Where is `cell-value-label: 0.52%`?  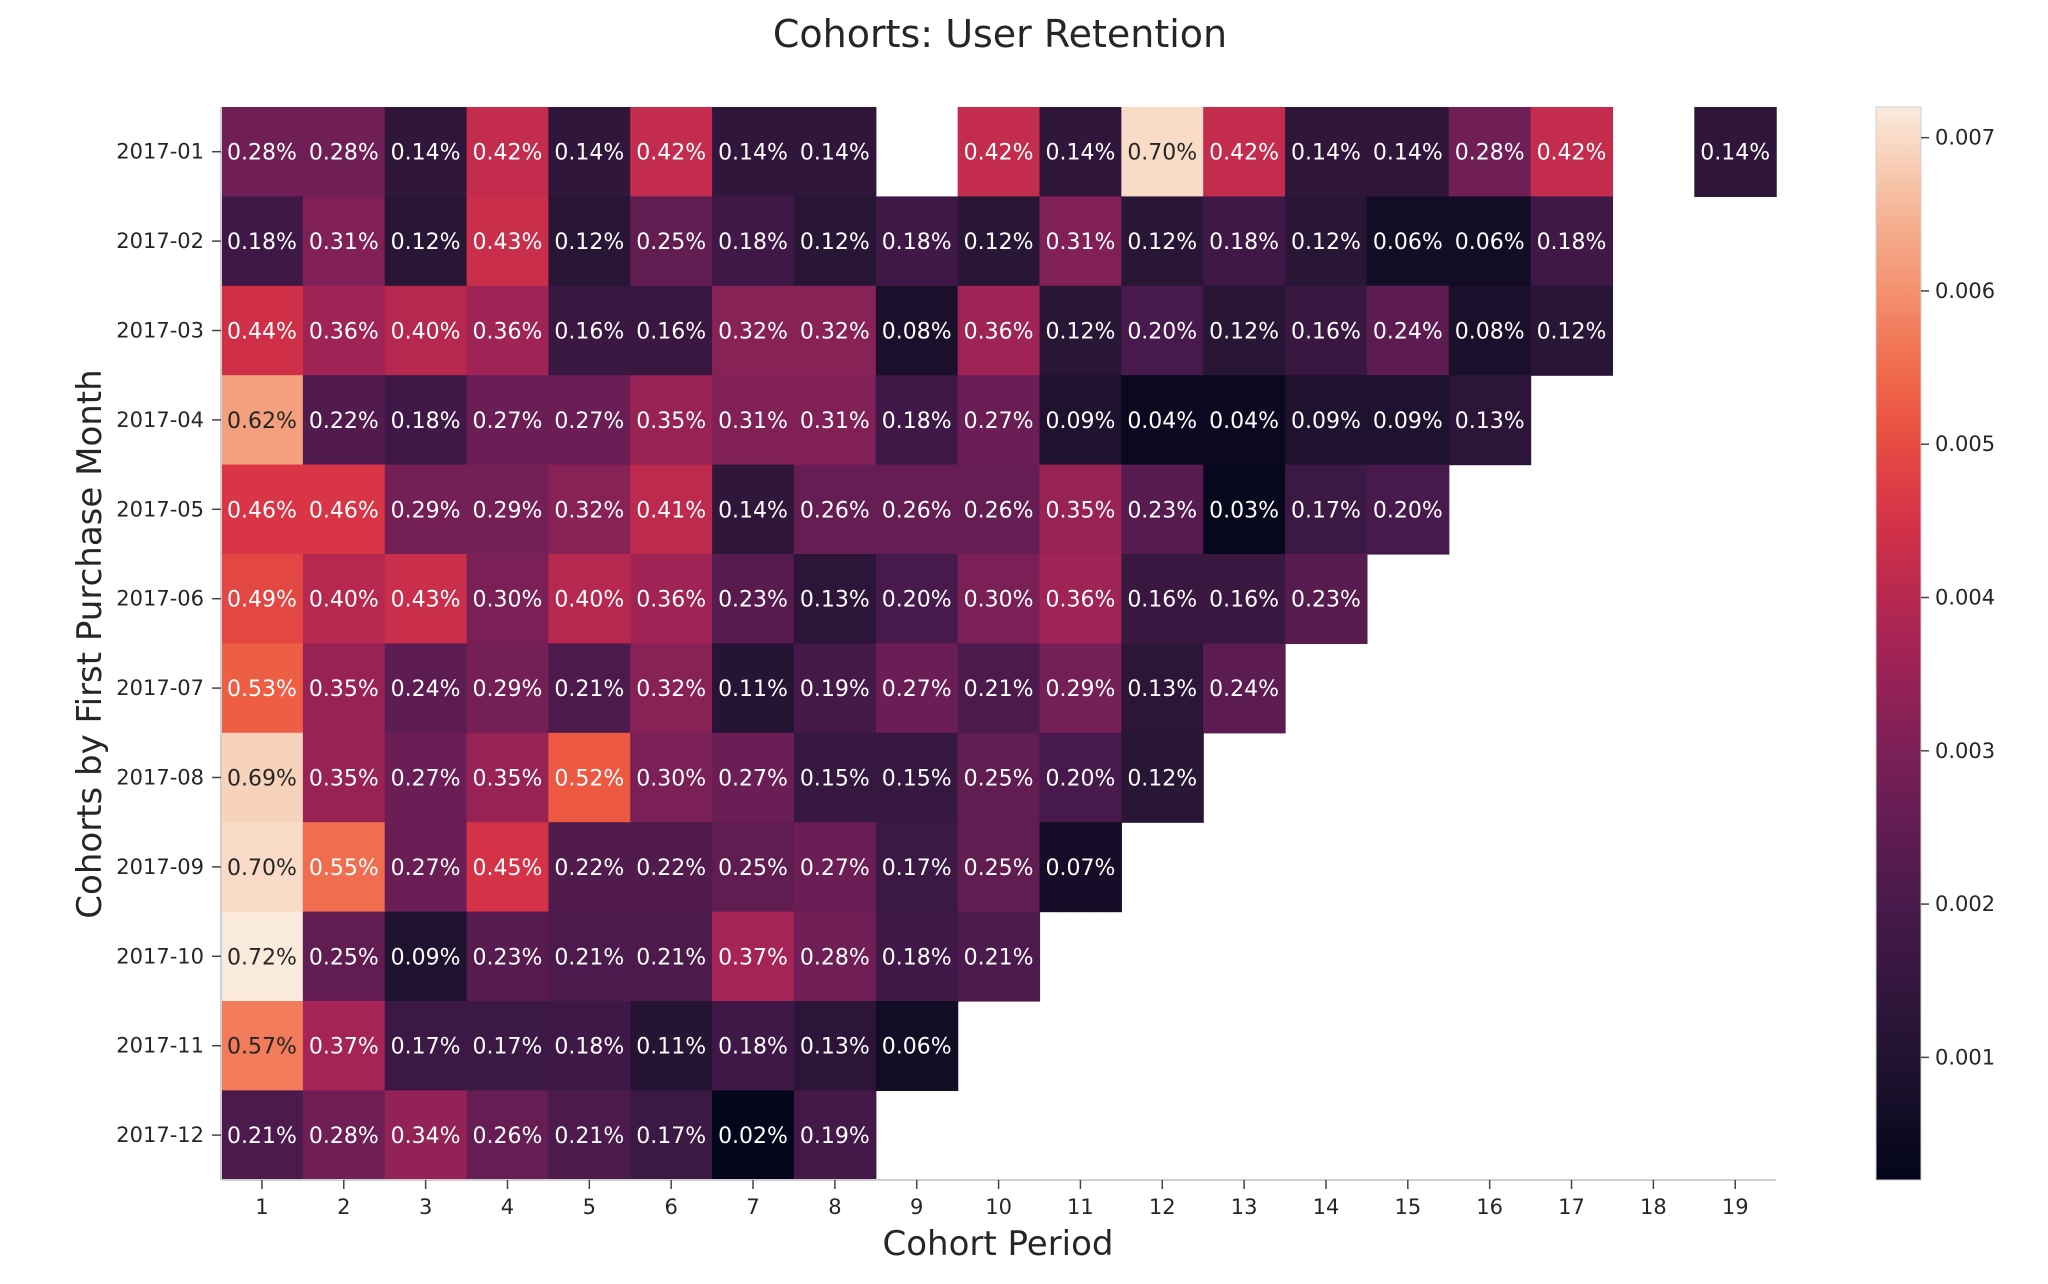
cell-value-label: 0.52% is located at coordinates (589, 779).